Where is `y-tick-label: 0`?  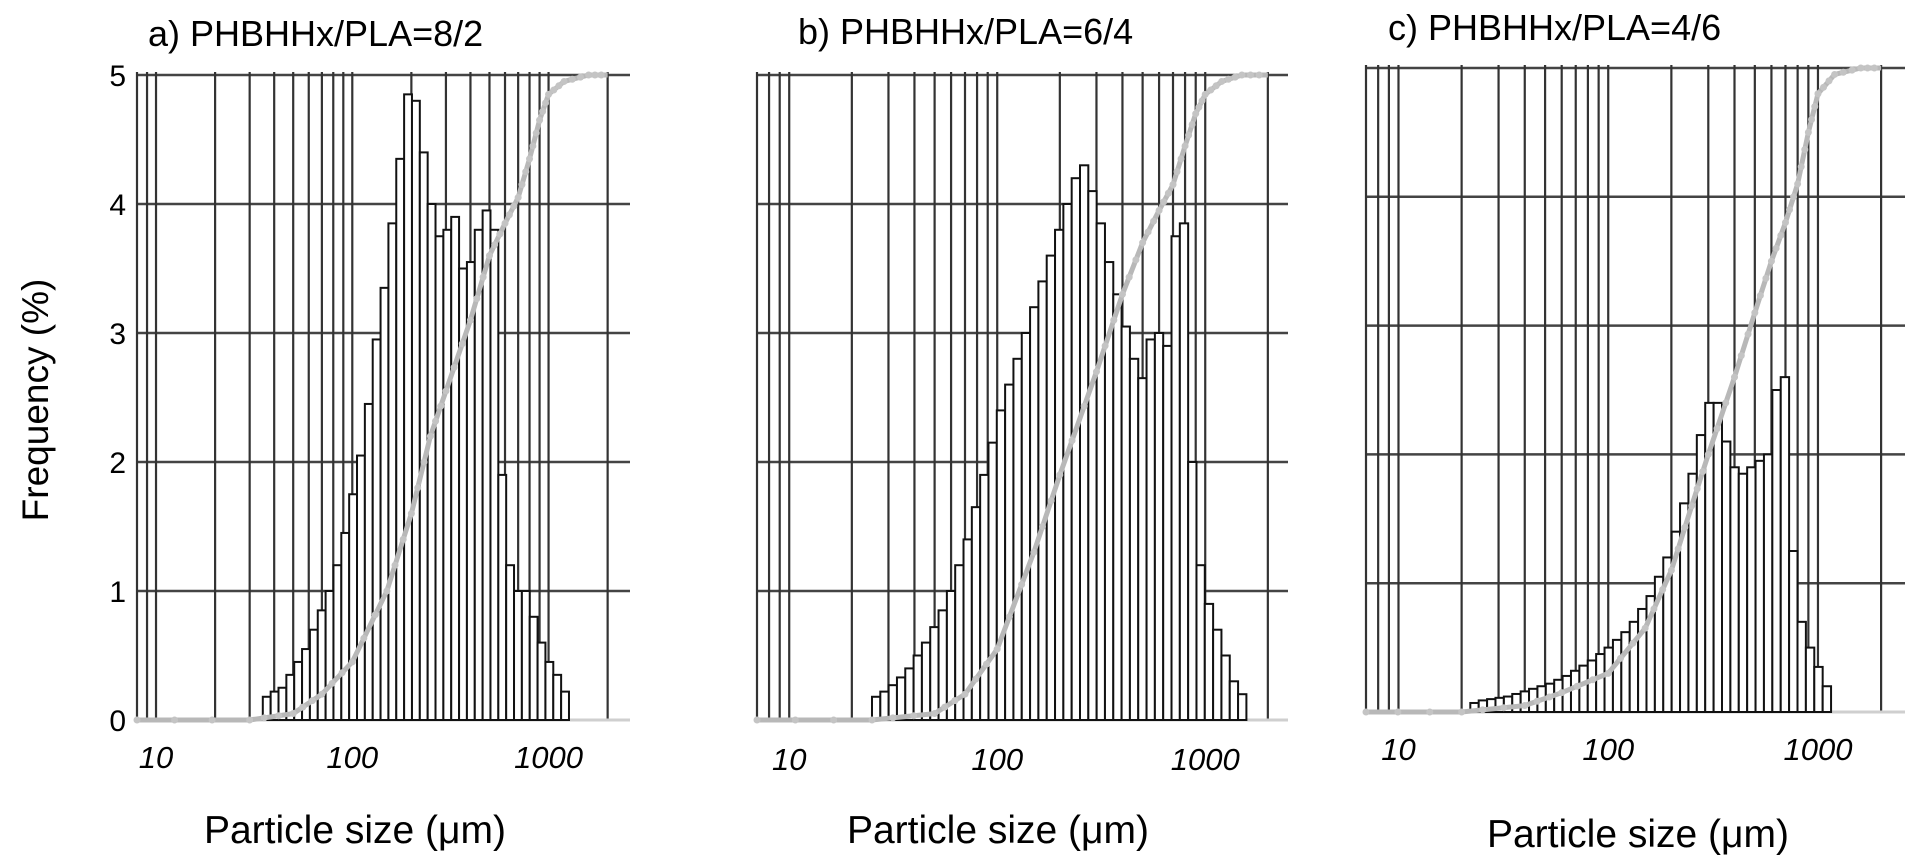
y-tick-label: 0 is located at coordinates (117, 721).